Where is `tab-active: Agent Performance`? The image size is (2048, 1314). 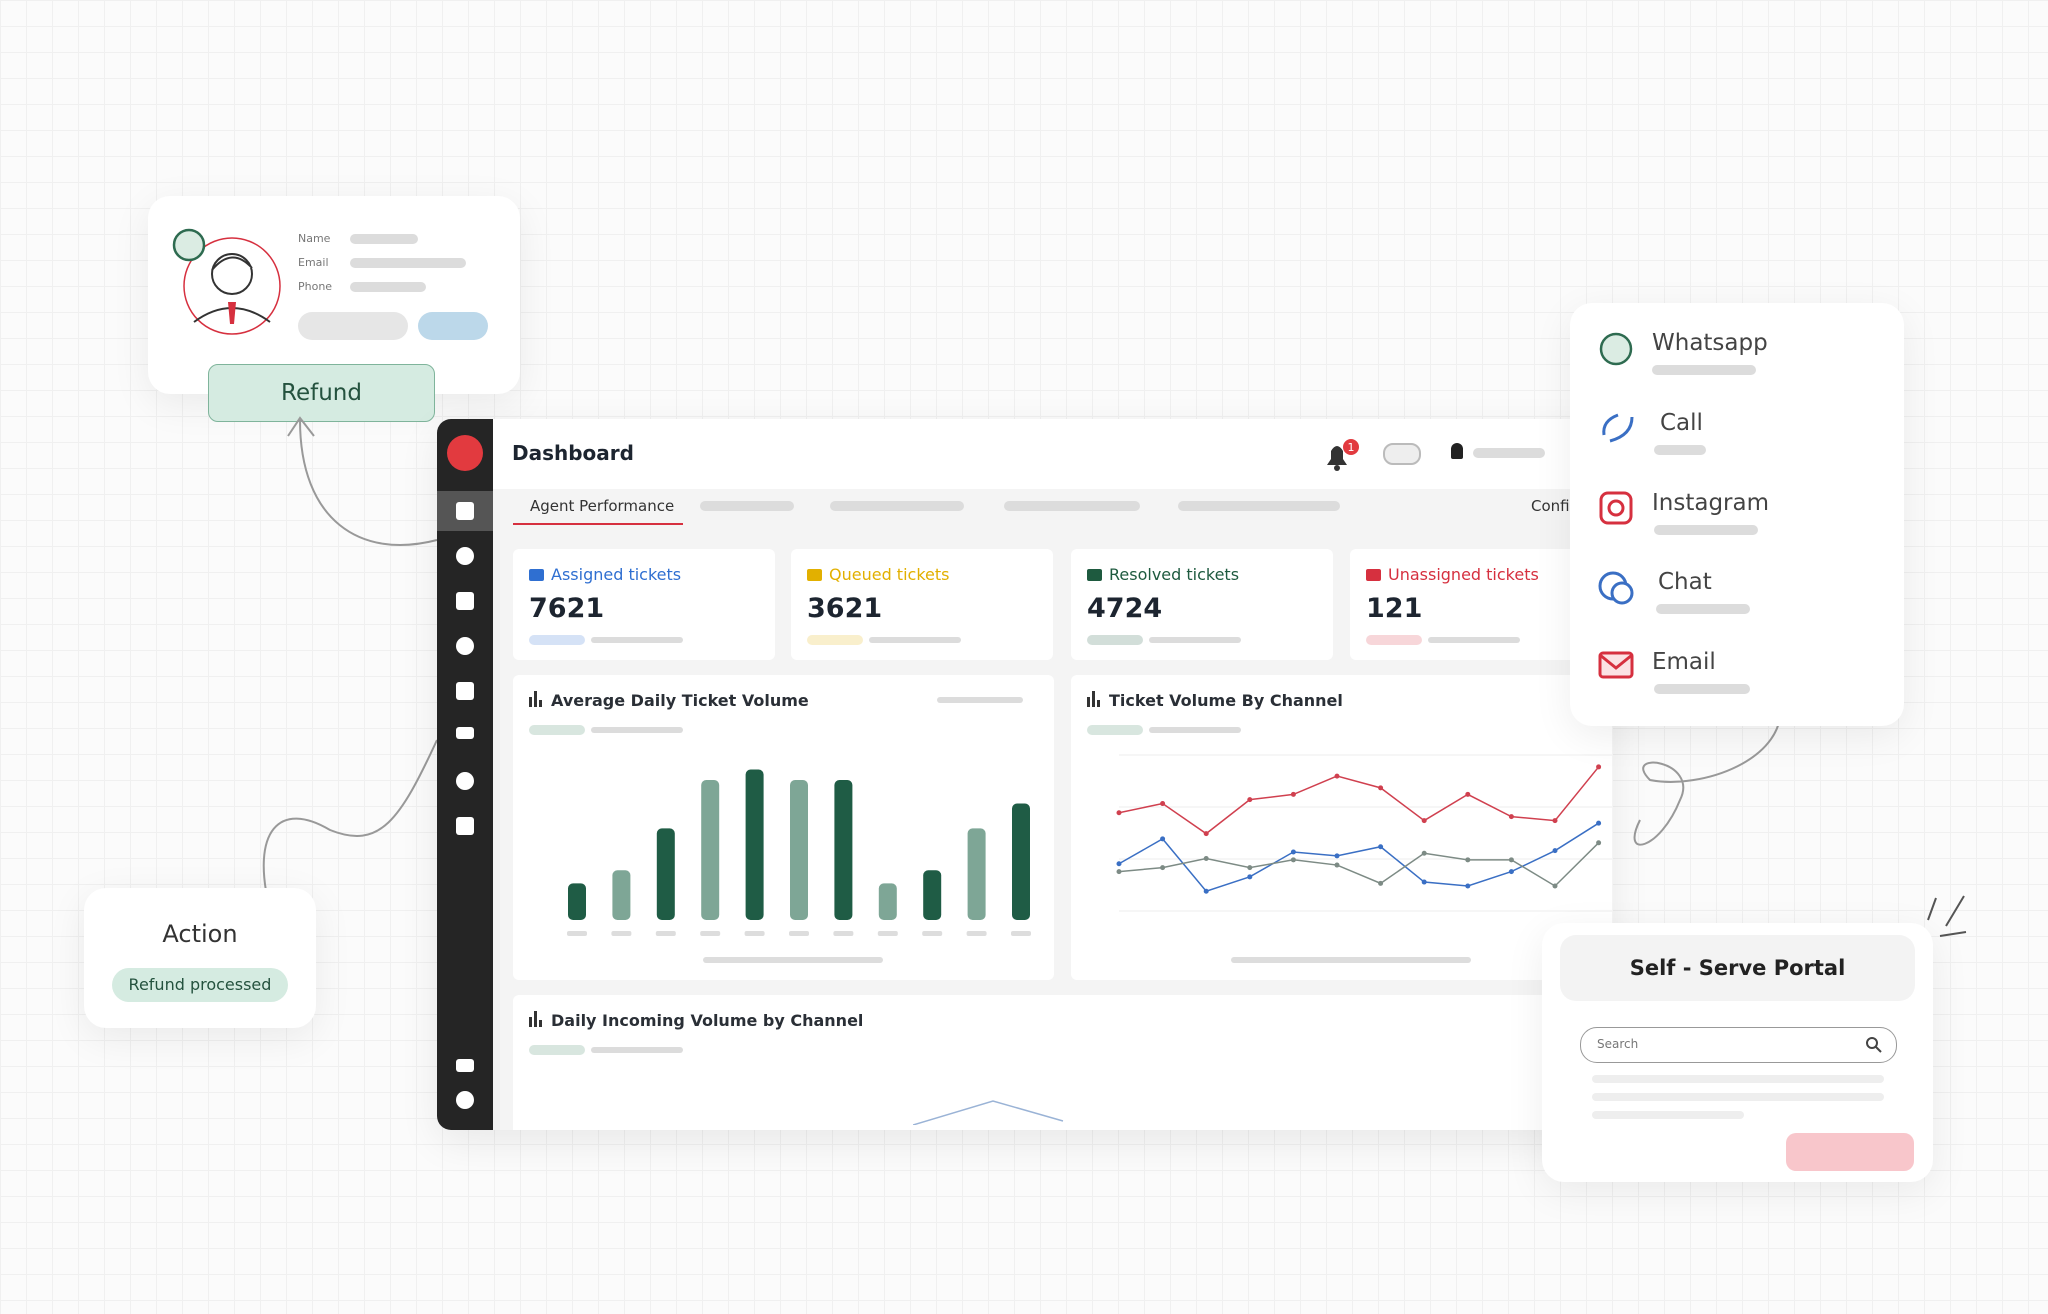 tab-active: Agent Performance is located at coordinates (602, 506).